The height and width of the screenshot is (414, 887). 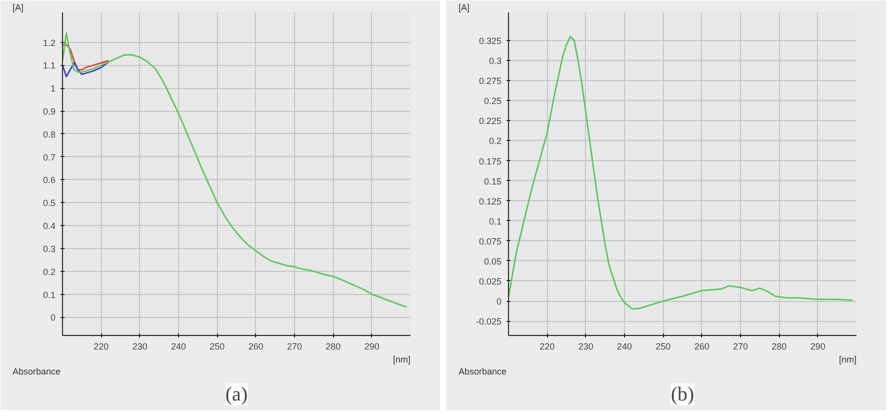 What do you see at coordinates (490, 81) in the screenshot?
I see `y-tick-label: 0.275` at bounding box center [490, 81].